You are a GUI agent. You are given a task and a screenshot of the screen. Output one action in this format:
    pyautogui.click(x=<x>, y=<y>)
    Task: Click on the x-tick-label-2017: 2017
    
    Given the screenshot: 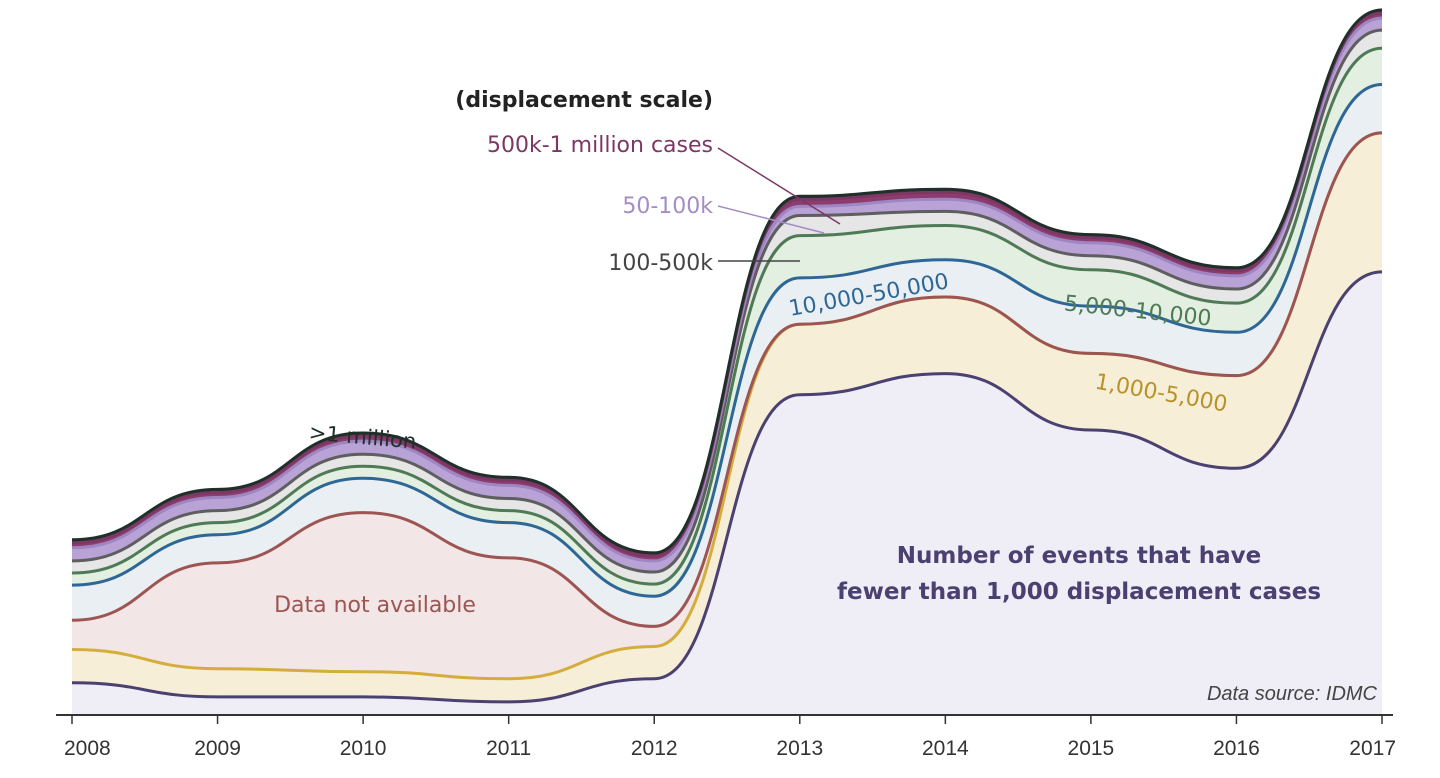 What is the action you would take?
    pyautogui.click(x=1372, y=748)
    